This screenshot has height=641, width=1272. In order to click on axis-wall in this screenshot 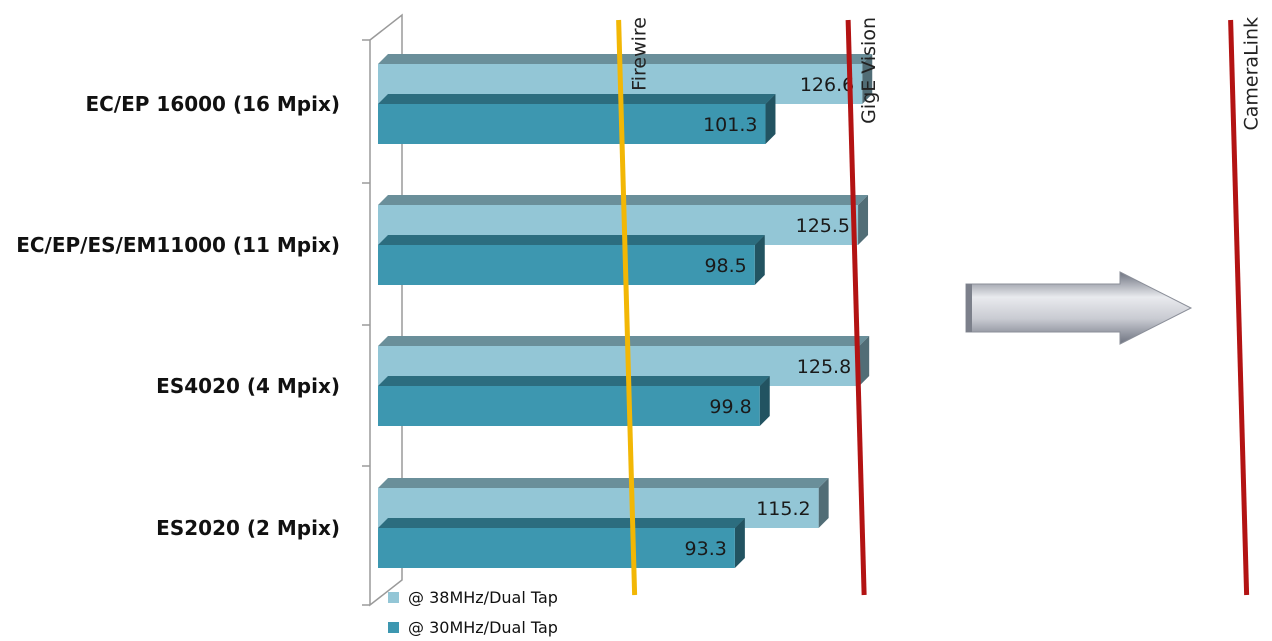, I will do `click(386, 310)`.